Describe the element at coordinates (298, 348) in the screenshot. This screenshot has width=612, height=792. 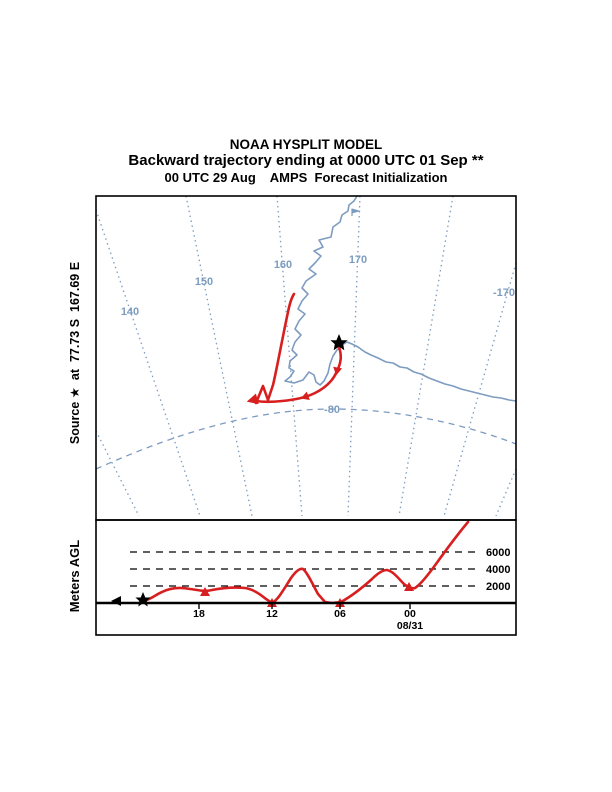
I see `trajectory-path` at that location.